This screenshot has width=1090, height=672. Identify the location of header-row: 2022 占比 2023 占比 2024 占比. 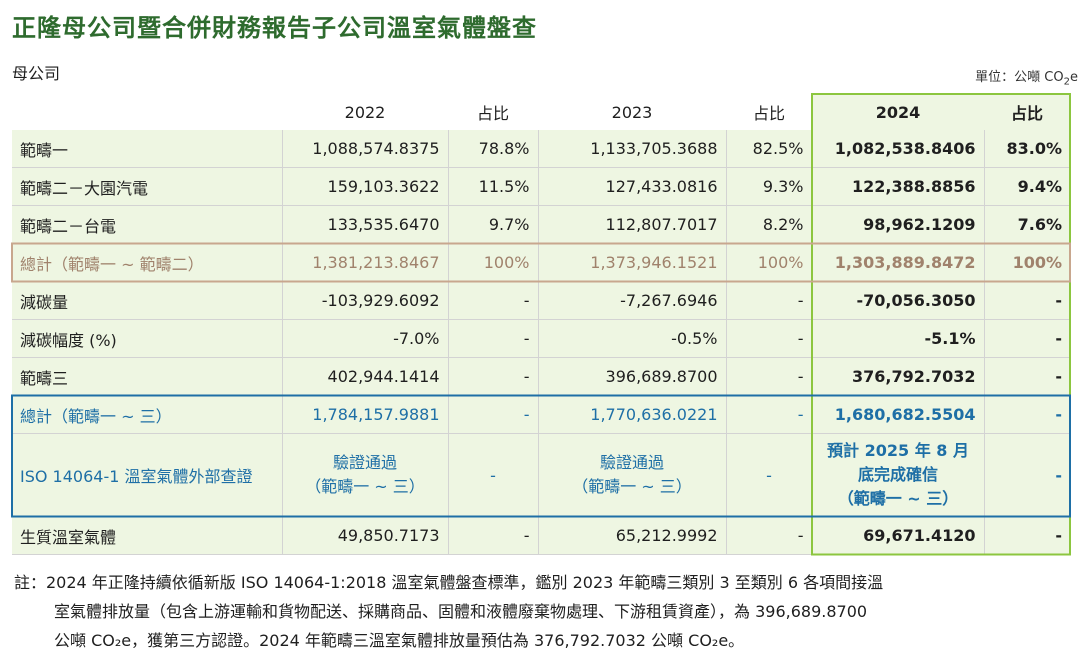
(541, 112).